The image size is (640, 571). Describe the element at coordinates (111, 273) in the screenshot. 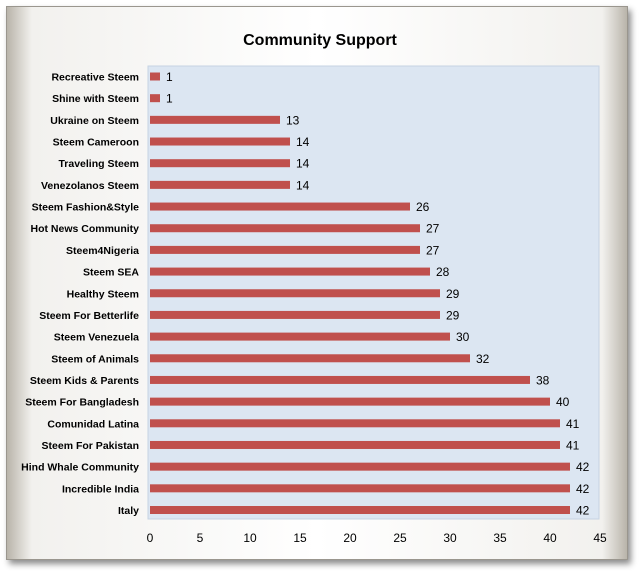

I see `category-label: Steem SEA` at that location.